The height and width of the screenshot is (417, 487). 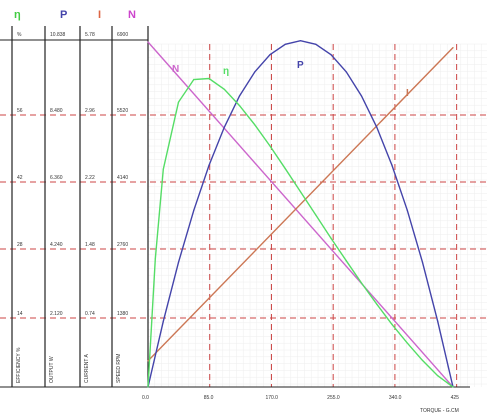 I want to click on left-axis-tick-label: 0.74, so click(x=90, y=314).